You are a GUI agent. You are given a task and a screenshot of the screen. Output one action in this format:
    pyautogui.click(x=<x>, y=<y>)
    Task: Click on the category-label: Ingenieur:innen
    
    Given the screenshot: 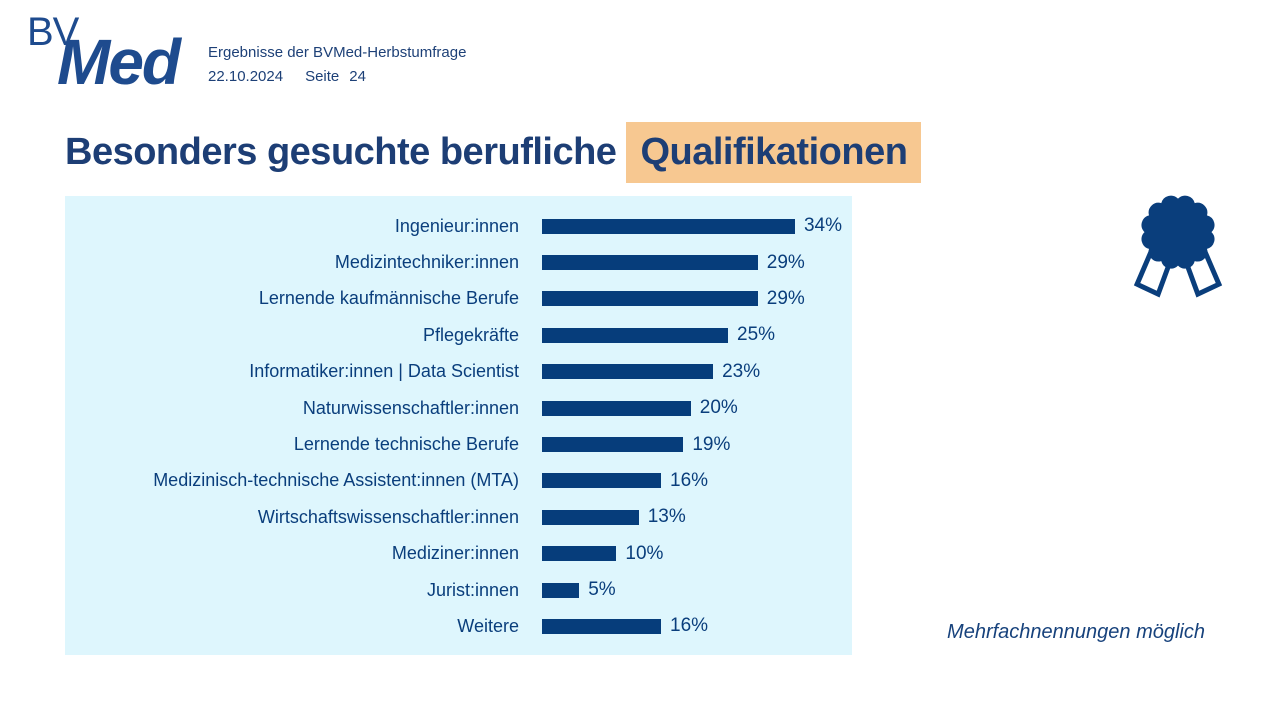 What is the action you would take?
    pyautogui.click(x=456, y=225)
    